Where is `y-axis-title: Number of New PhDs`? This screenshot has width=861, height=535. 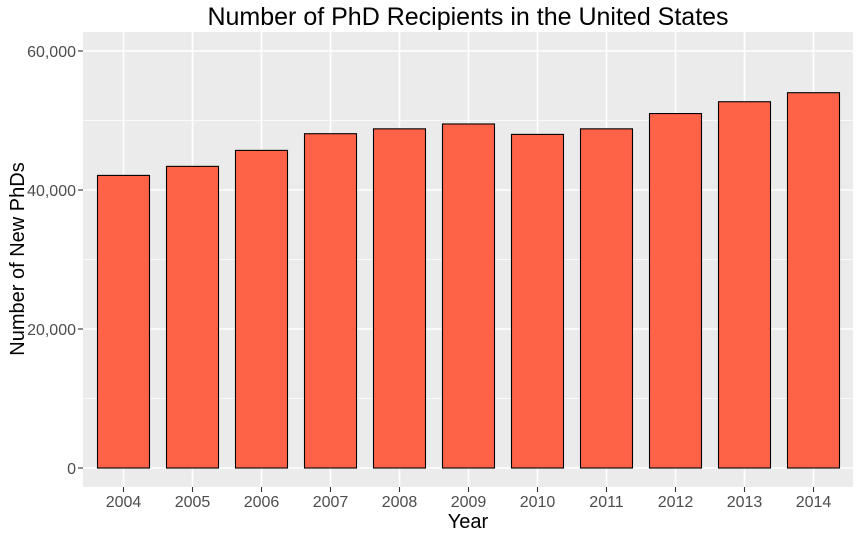
y-axis-title: Number of New PhDs is located at coordinates (18, 258).